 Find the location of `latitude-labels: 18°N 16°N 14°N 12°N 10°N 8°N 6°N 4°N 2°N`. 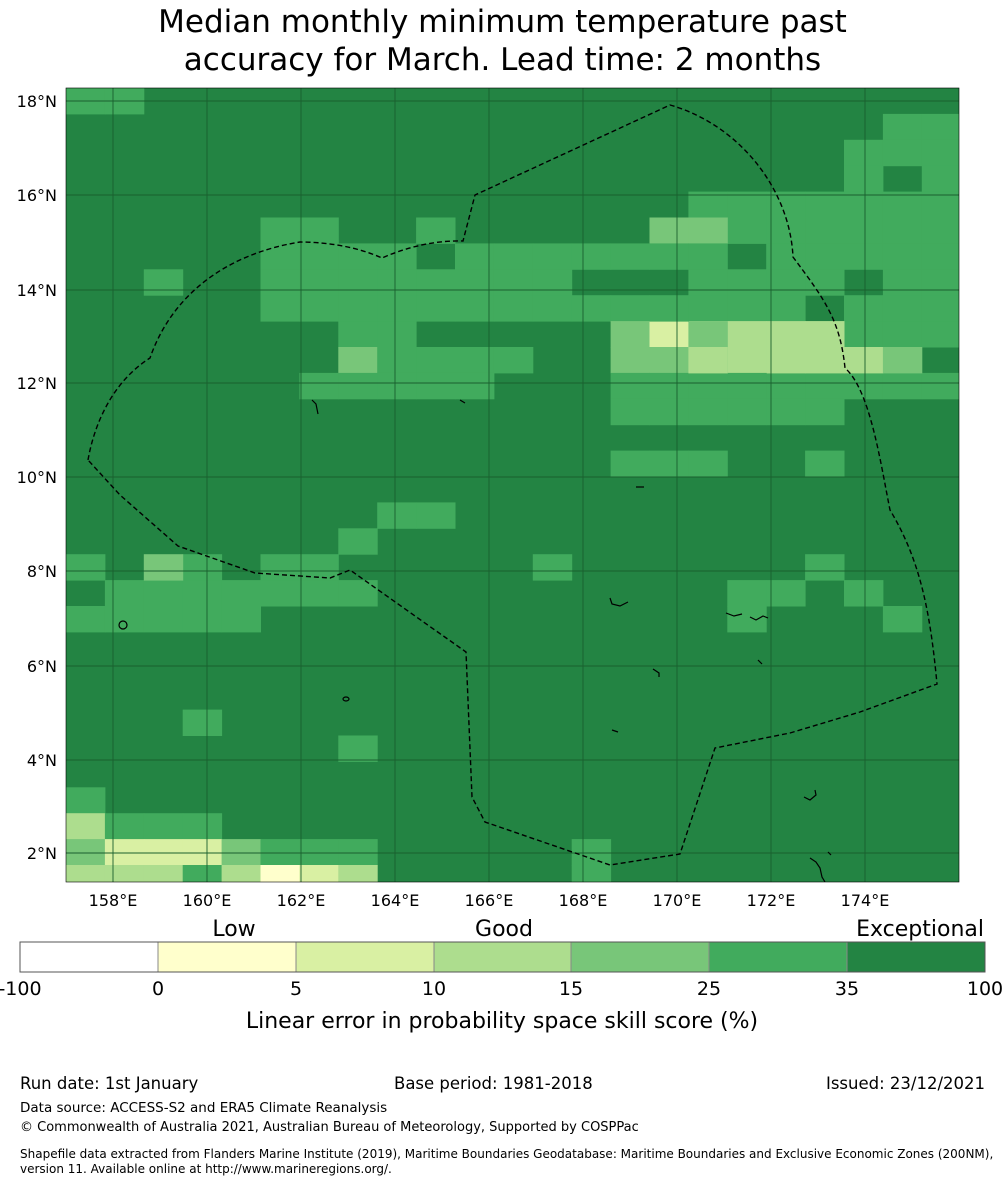

latitude-labels: 18°N 16°N 14°N 12°N 10°N 8°N 6°N 4°N 2°N is located at coordinates (37, 477).